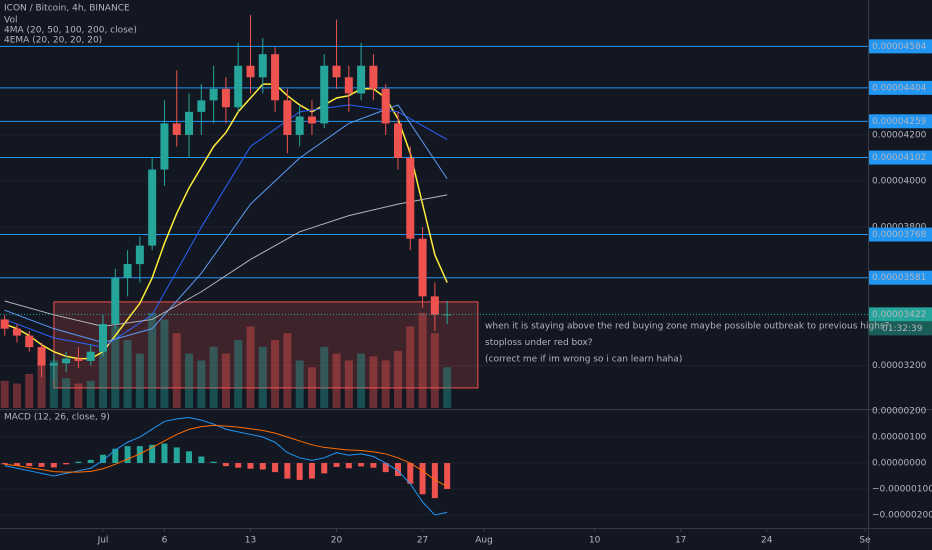 The height and width of the screenshot is (550, 932). I want to click on last-price-bg, so click(900, 314).